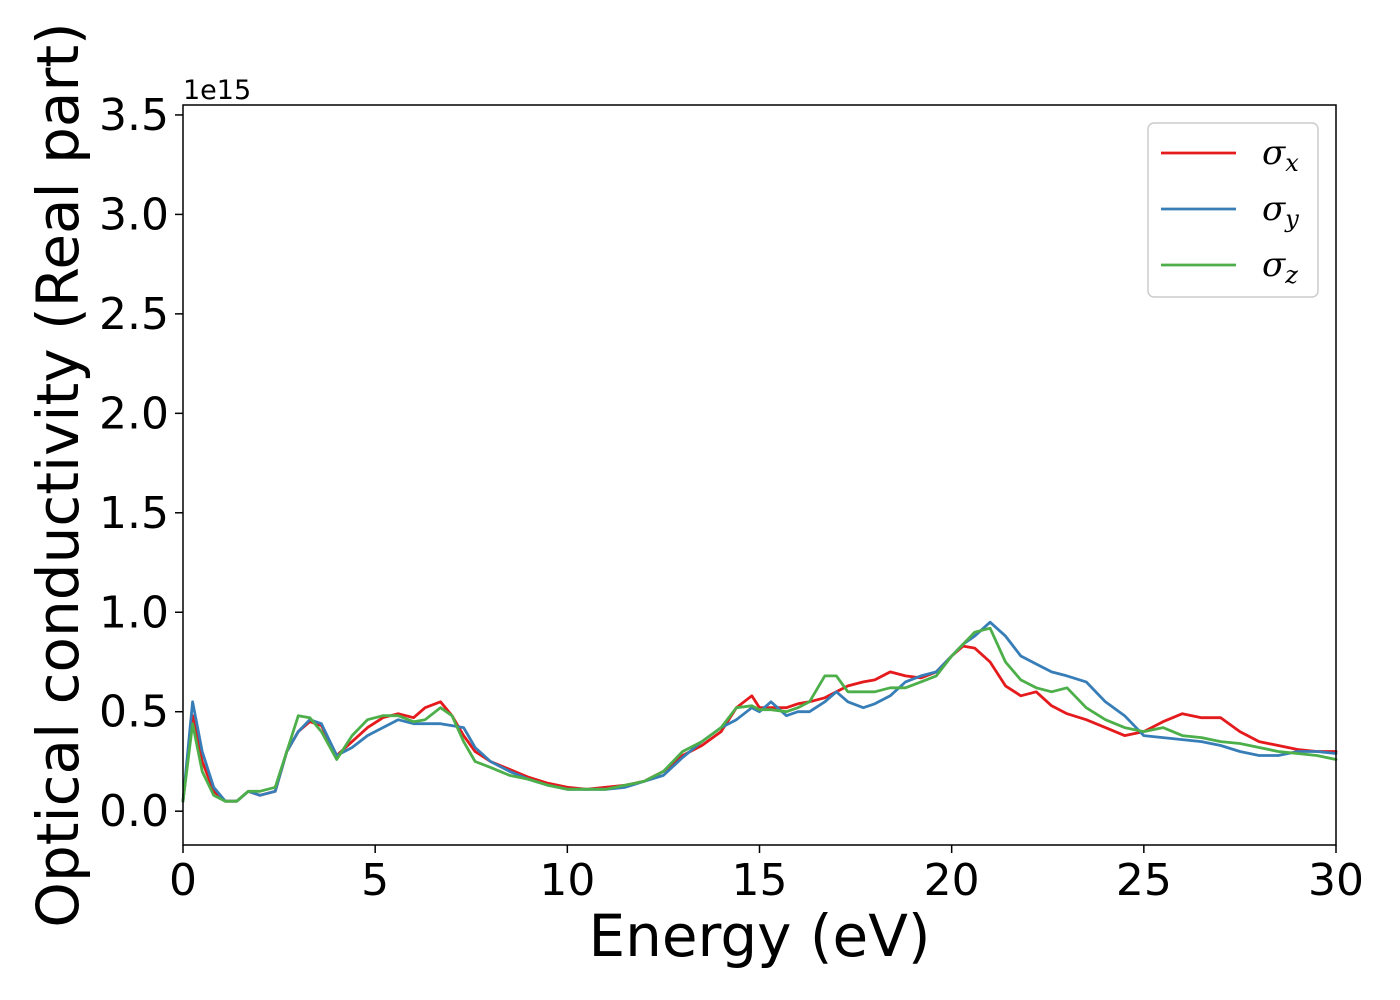 The image size is (1400, 1000). Describe the element at coordinates (134, 115) in the screenshot. I see `y-tick-label: 3.5` at that location.